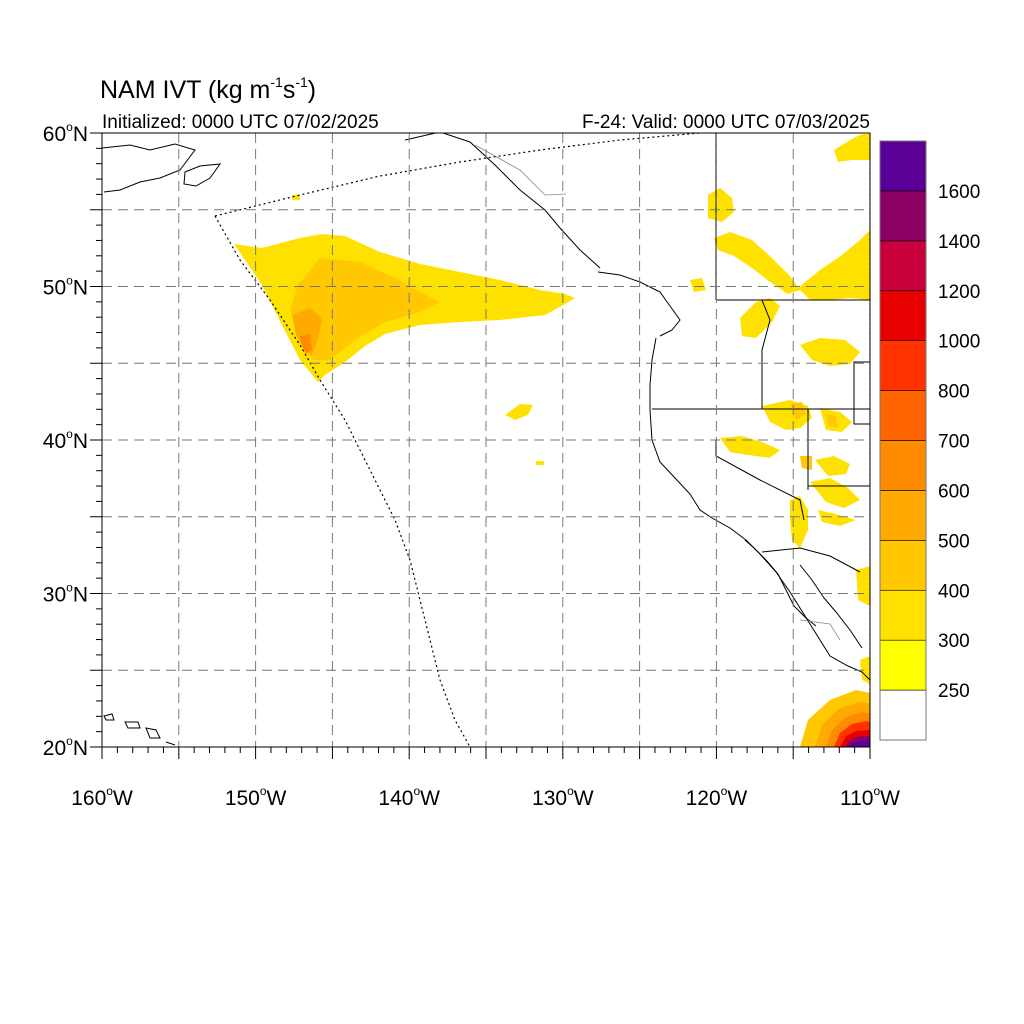  What do you see at coordinates (959, 192) in the screenshot?
I see `colorbar-label: 1600` at bounding box center [959, 192].